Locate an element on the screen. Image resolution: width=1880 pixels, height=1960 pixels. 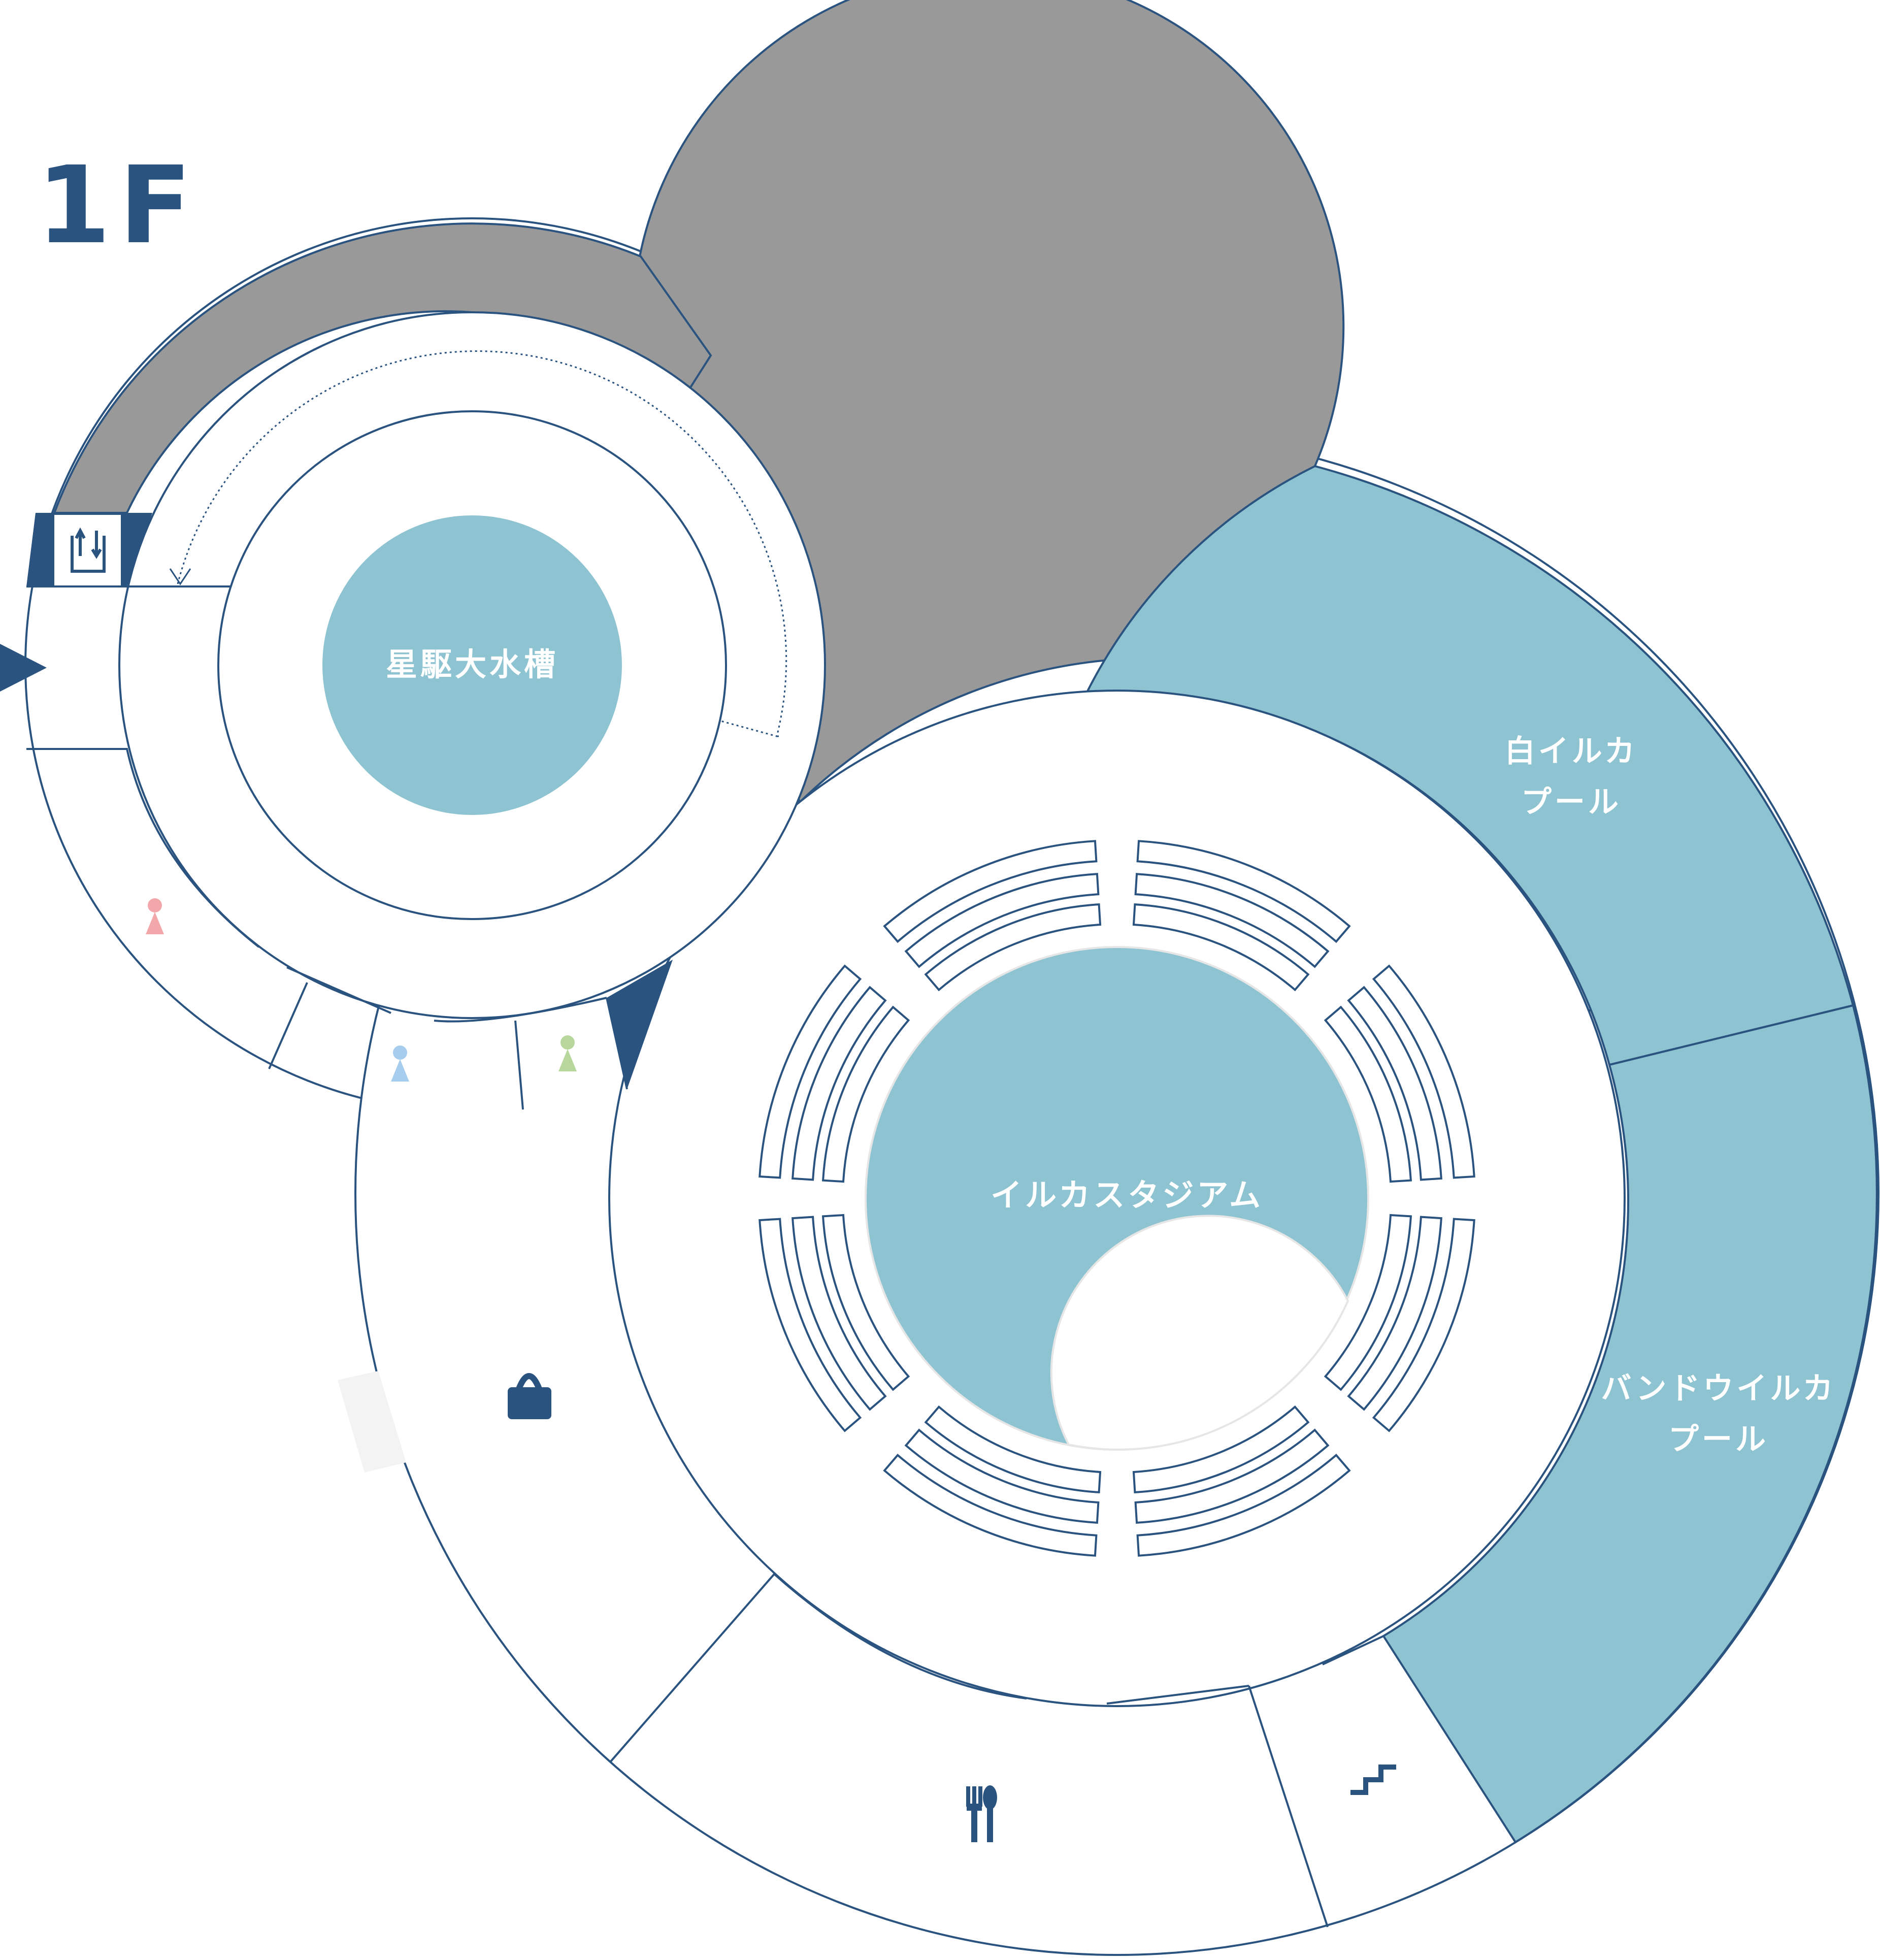
restaurant-icon is located at coordinates (981, 1814).